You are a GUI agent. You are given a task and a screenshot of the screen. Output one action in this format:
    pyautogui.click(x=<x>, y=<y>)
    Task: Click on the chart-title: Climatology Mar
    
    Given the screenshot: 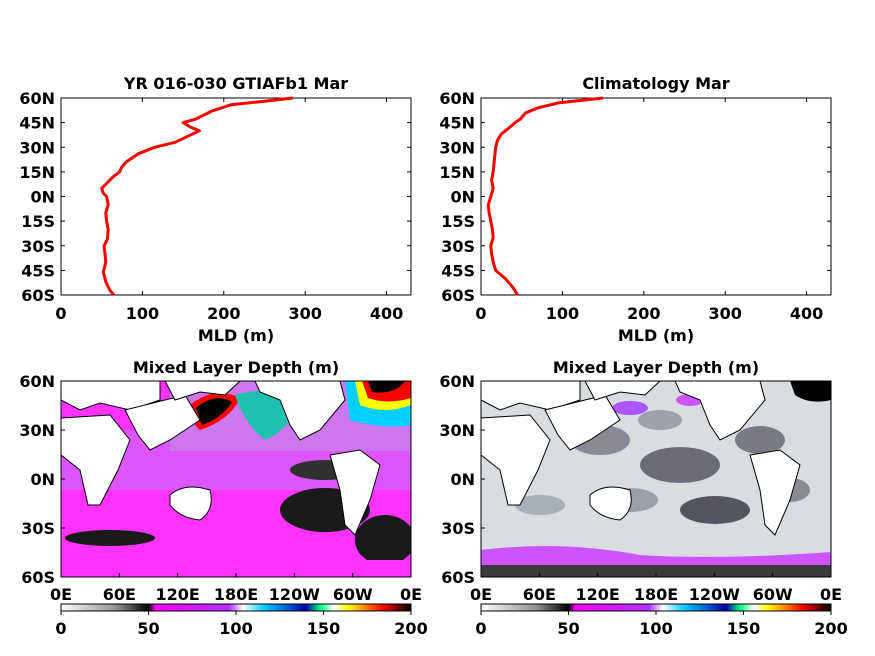 What is the action you would take?
    pyautogui.click(x=656, y=83)
    